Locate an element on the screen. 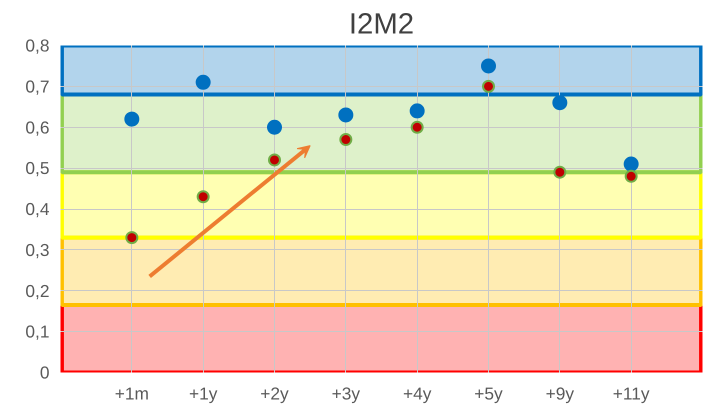 This screenshot has height=406, width=722. y-tick-label: 0,7 is located at coordinates (37, 86).